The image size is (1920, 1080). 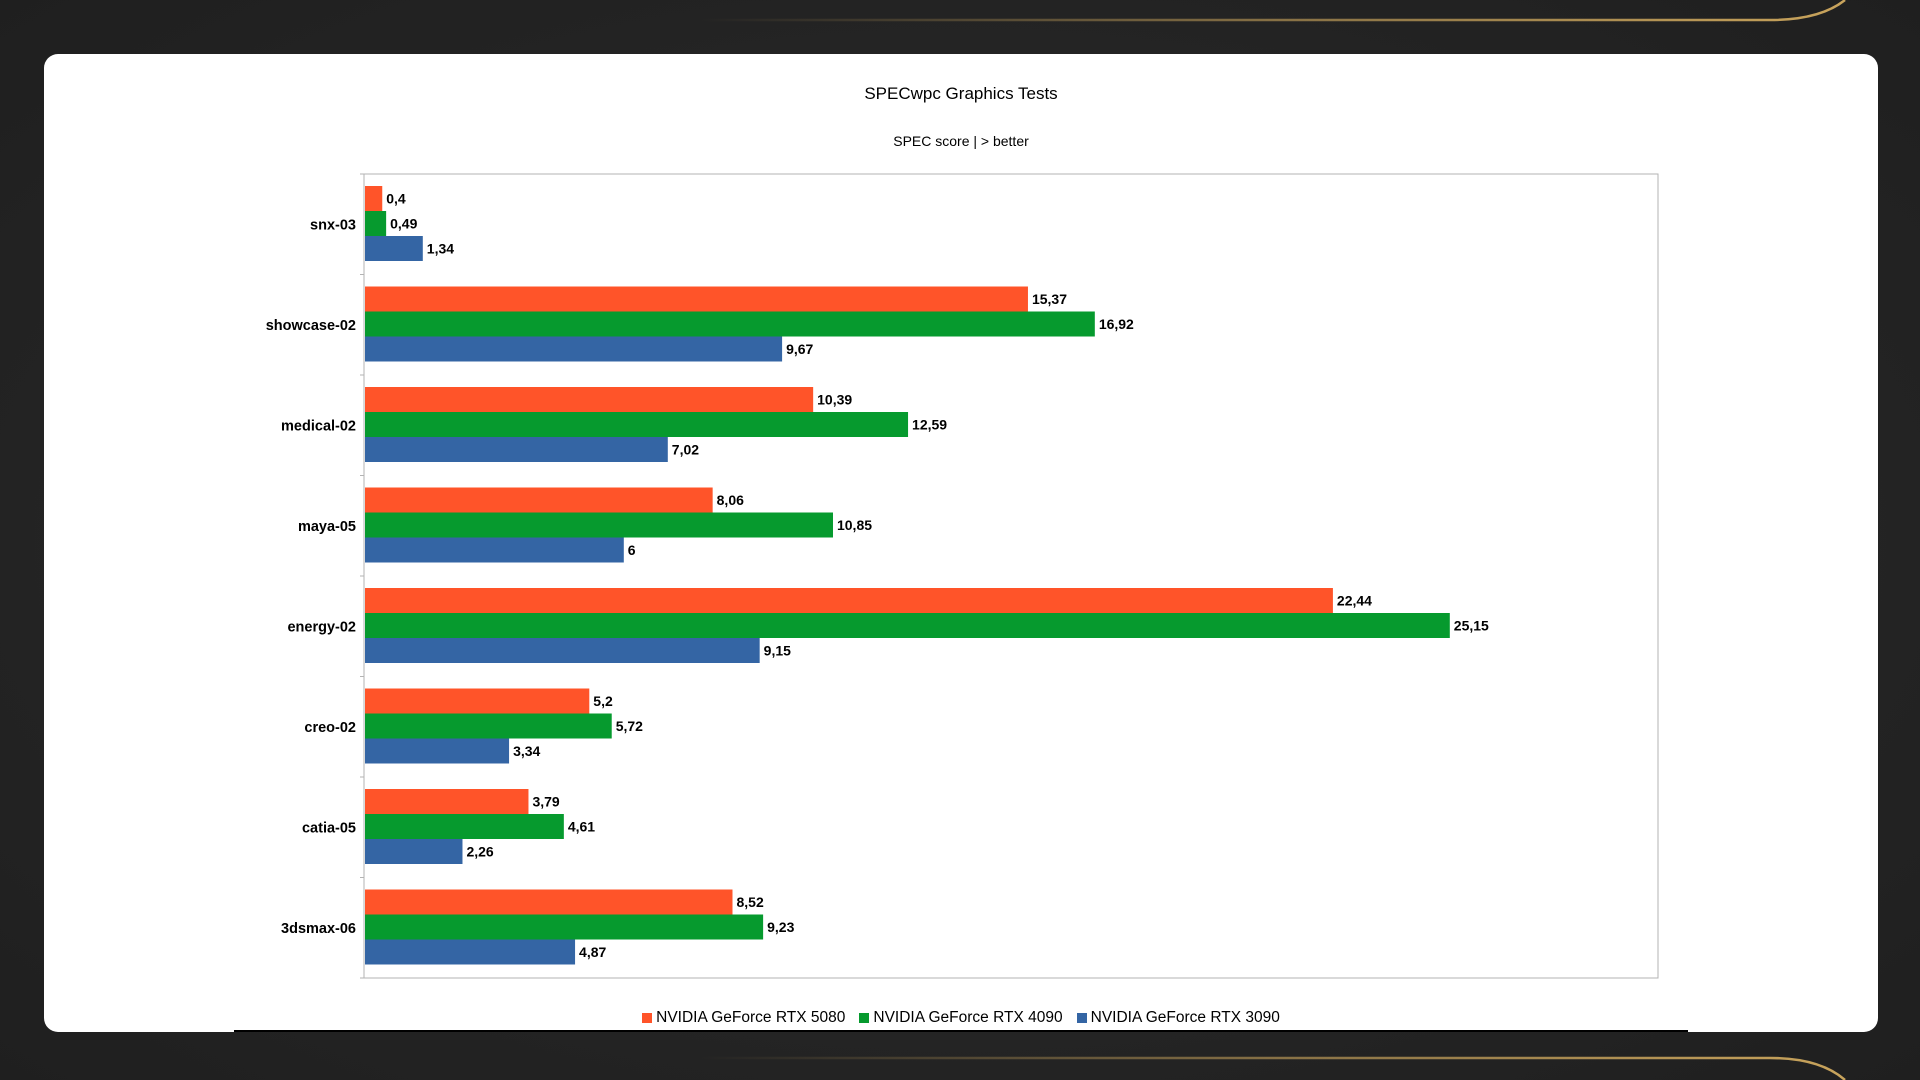 What do you see at coordinates (318, 426) in the screenshot?
I see `category-label-medical-02: medical-02` at bounding box center [318, 426].